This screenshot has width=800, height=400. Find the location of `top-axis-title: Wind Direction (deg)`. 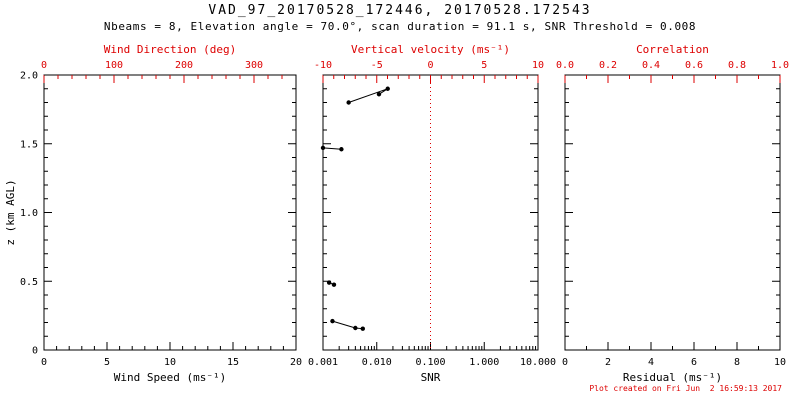

top-axis-title: Wind Direction (deg) is located at coordinates (170, 49).